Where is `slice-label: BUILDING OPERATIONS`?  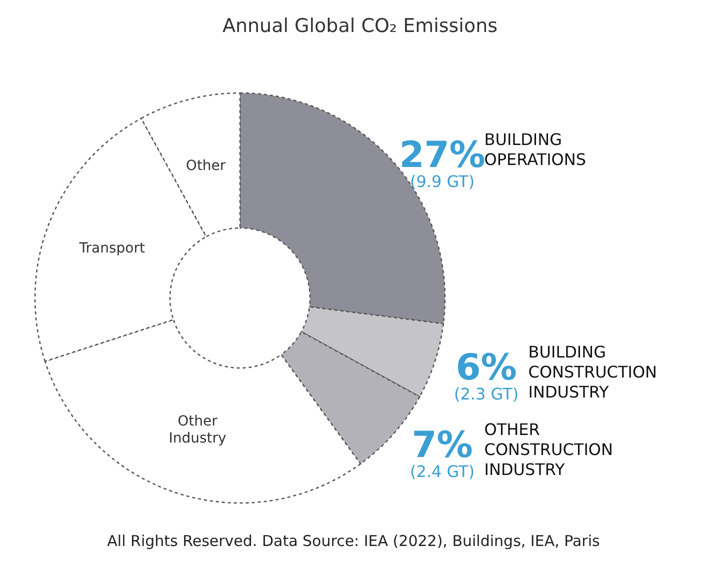
slice-label: BUILDING OPERATIONS is located at coordinates (535, 150).